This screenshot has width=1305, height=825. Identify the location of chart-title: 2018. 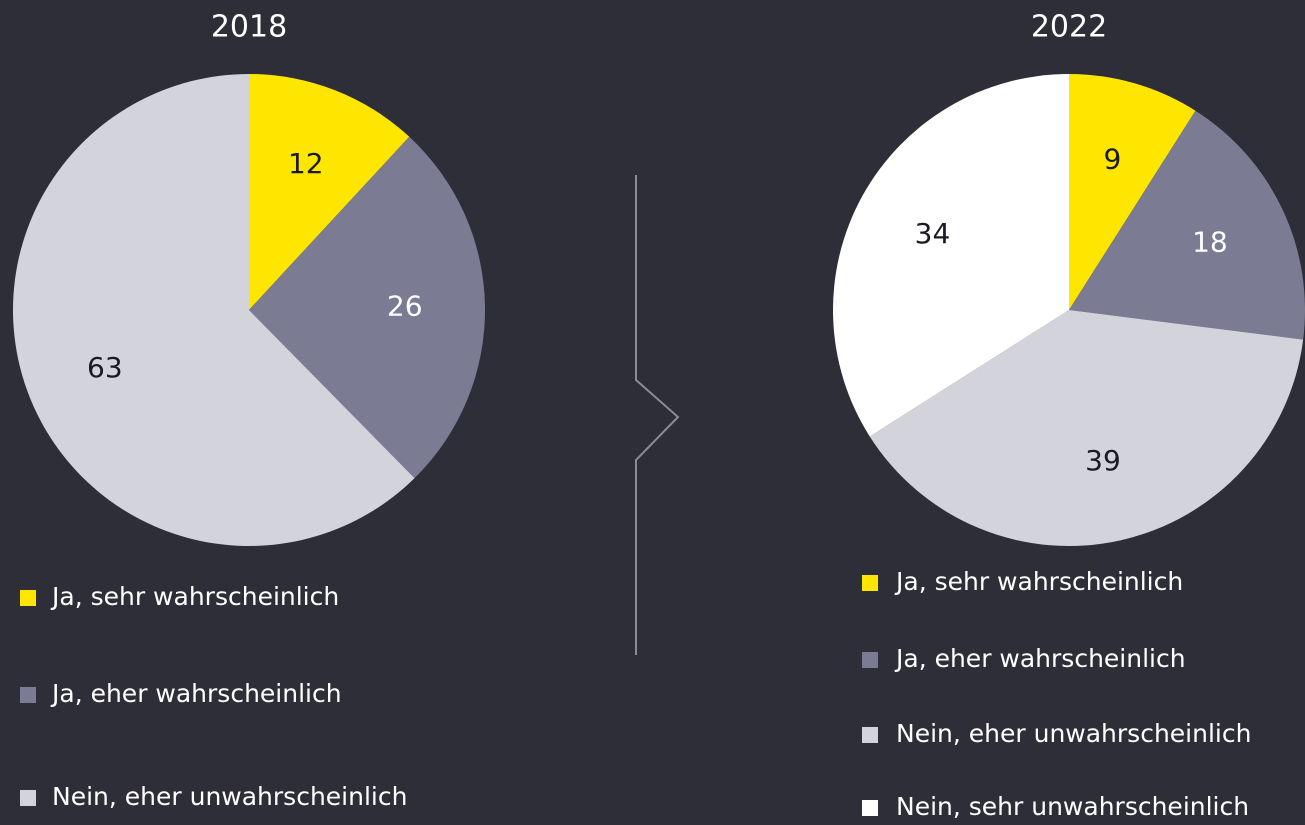
(249, 27).